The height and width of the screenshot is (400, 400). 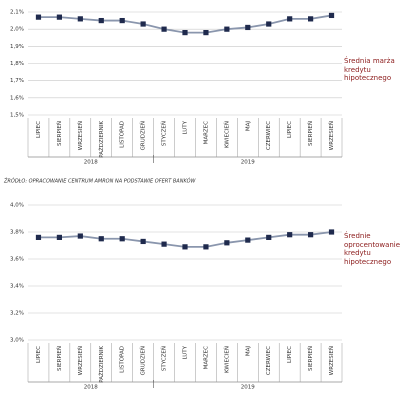 I want to click on y-tick-label: 1,6%, so click(x=17, y=98).